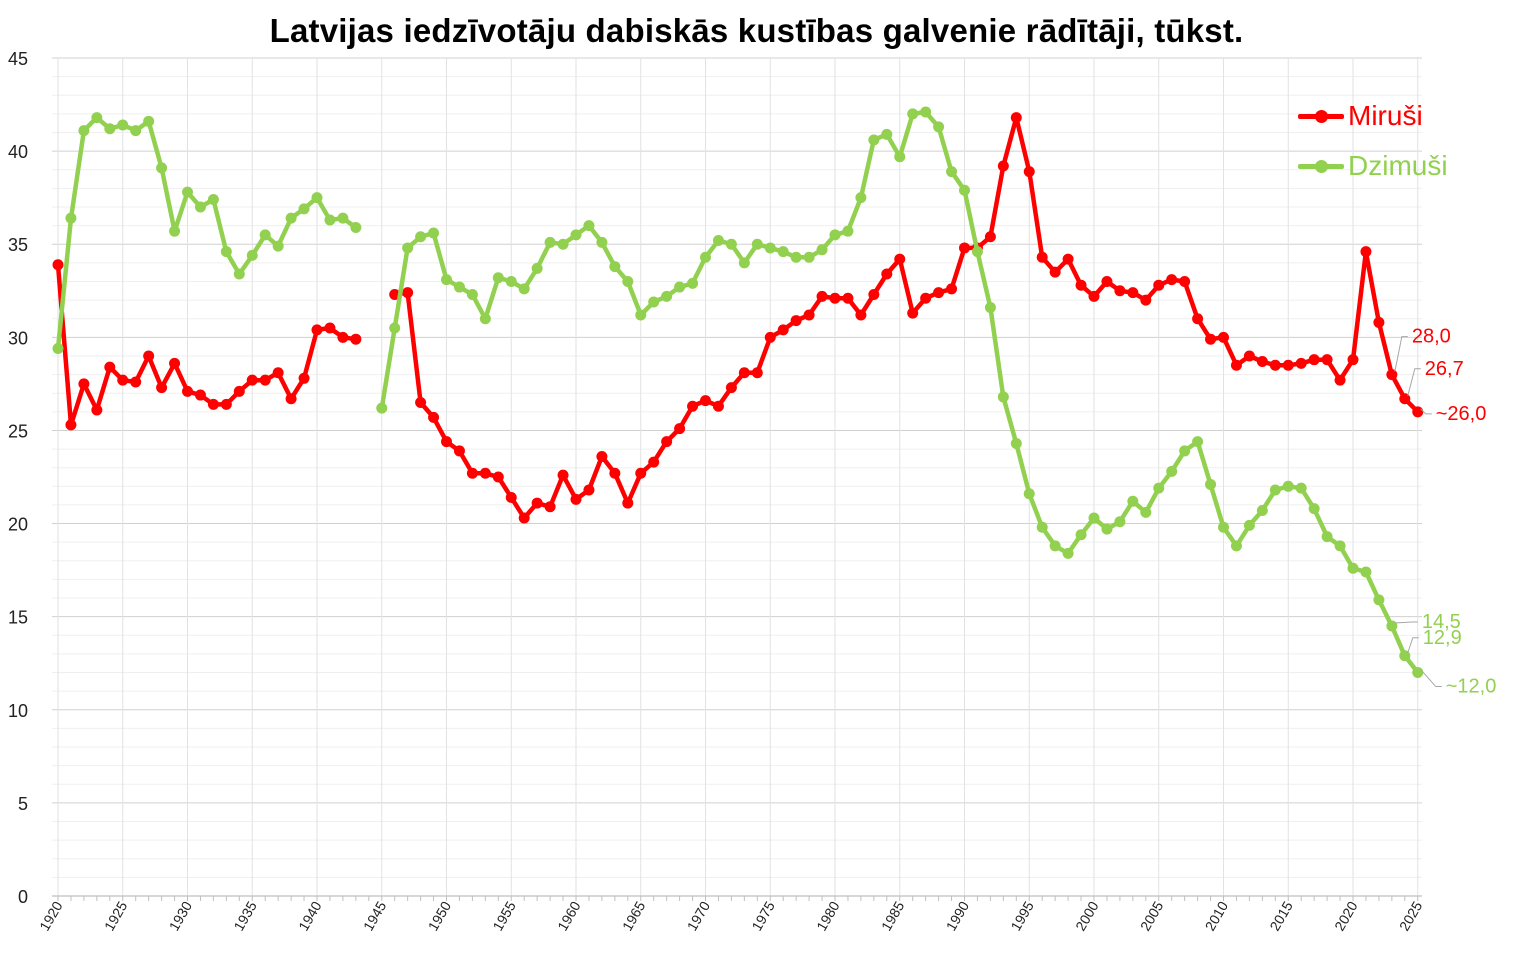 Image resolution: width=1513 pixels, height=970 pixels. I want to click on data-label-miruši: 26,7, so click(1444, 369).